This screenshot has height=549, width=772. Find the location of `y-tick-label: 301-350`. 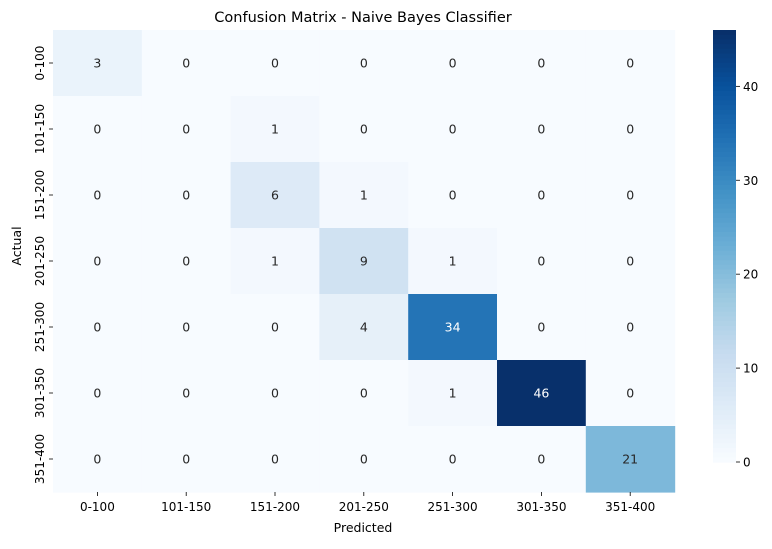

y-tick-label: 301-350 is located at coordinates (40, 393).